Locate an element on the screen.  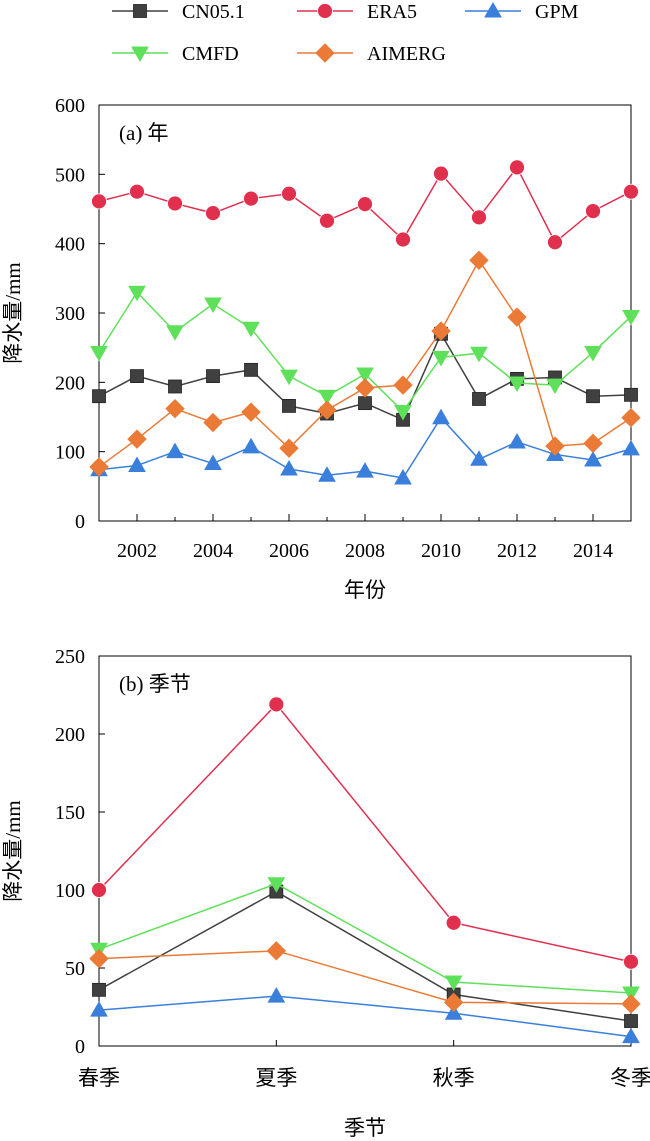
series-aimerg is located at coordinates (365, 977).